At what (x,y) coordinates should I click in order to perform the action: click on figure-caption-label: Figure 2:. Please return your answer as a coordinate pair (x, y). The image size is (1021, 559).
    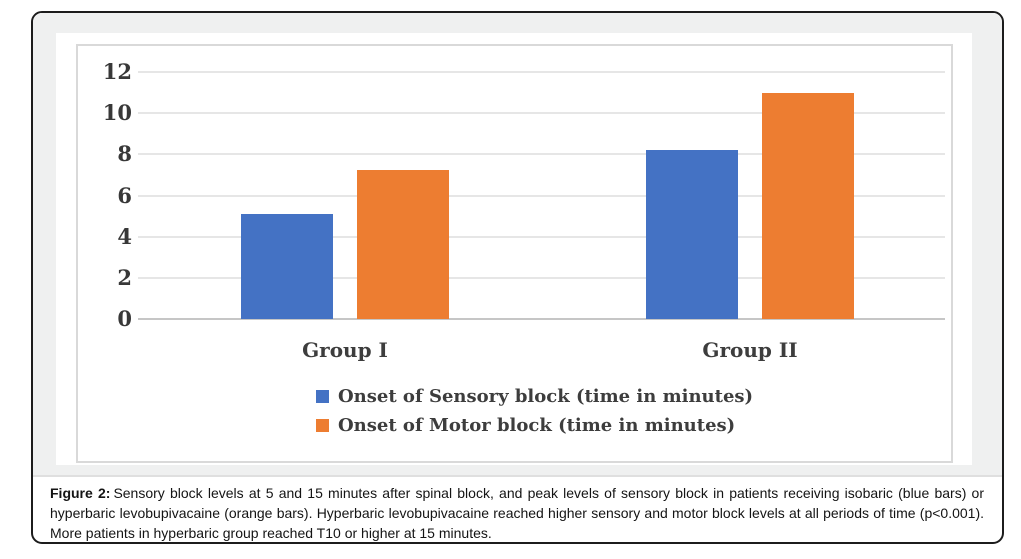
    Looking at the image, I should click on (80, 493).